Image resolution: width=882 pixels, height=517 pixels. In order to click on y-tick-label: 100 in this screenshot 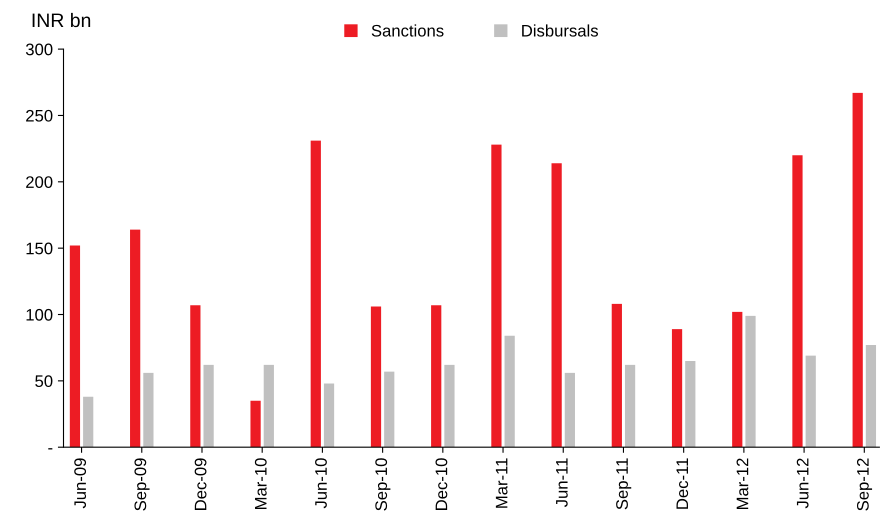, I will do `click(39, 314)`.